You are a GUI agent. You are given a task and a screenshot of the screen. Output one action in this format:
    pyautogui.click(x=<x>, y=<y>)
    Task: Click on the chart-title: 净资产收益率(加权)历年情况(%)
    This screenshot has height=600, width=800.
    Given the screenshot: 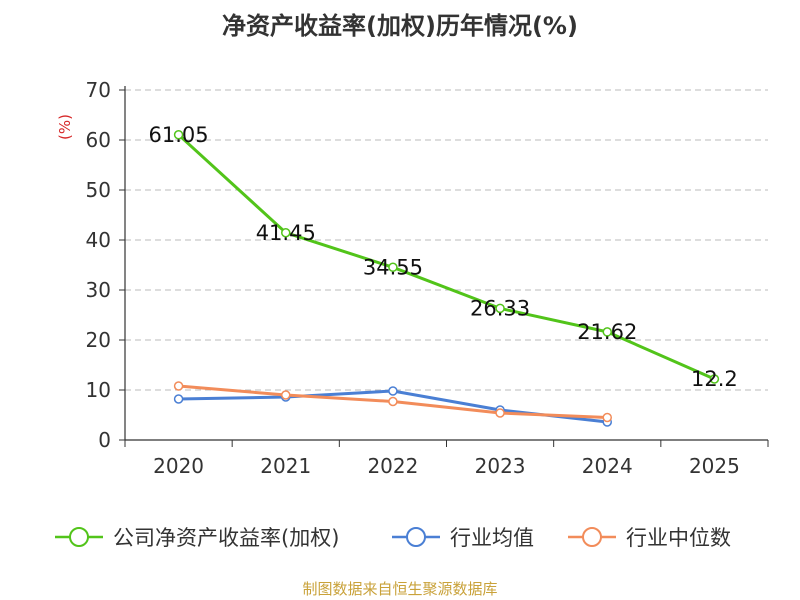 What is the action you would take?
    pyautogui.click(x=400, y=26)
    